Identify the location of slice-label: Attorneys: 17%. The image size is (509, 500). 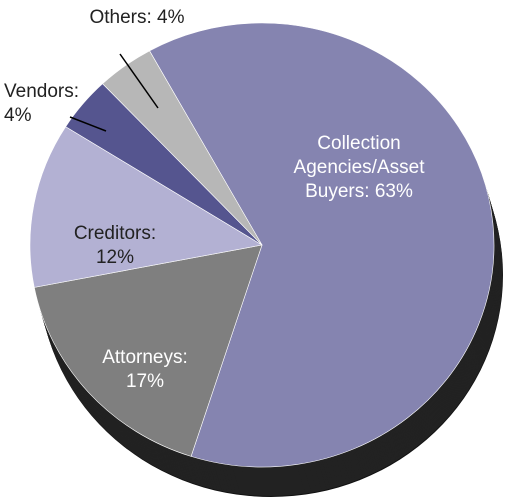
(145, 369).